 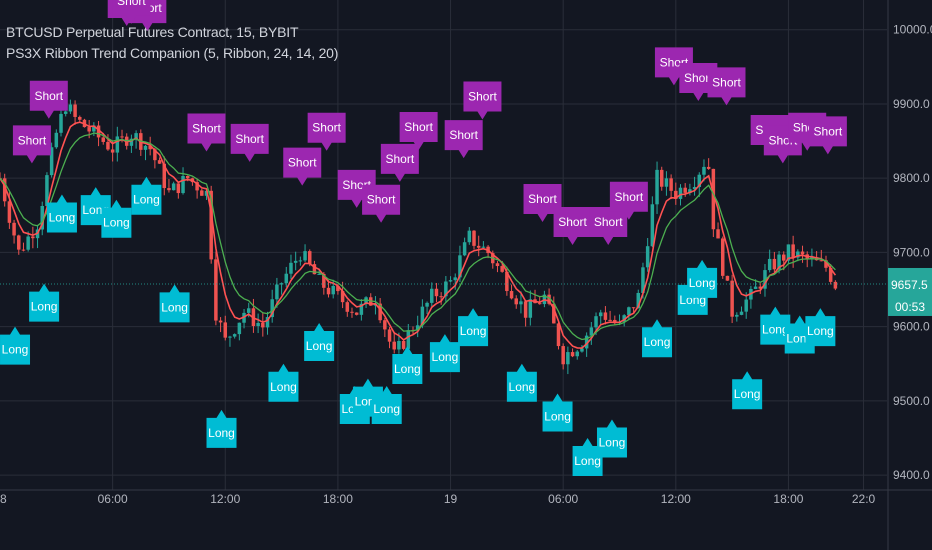 What do you see at coordinates (3, 499) in the screenshot?
I see `time-edge-label: 8` at bounding box center [3, 499].